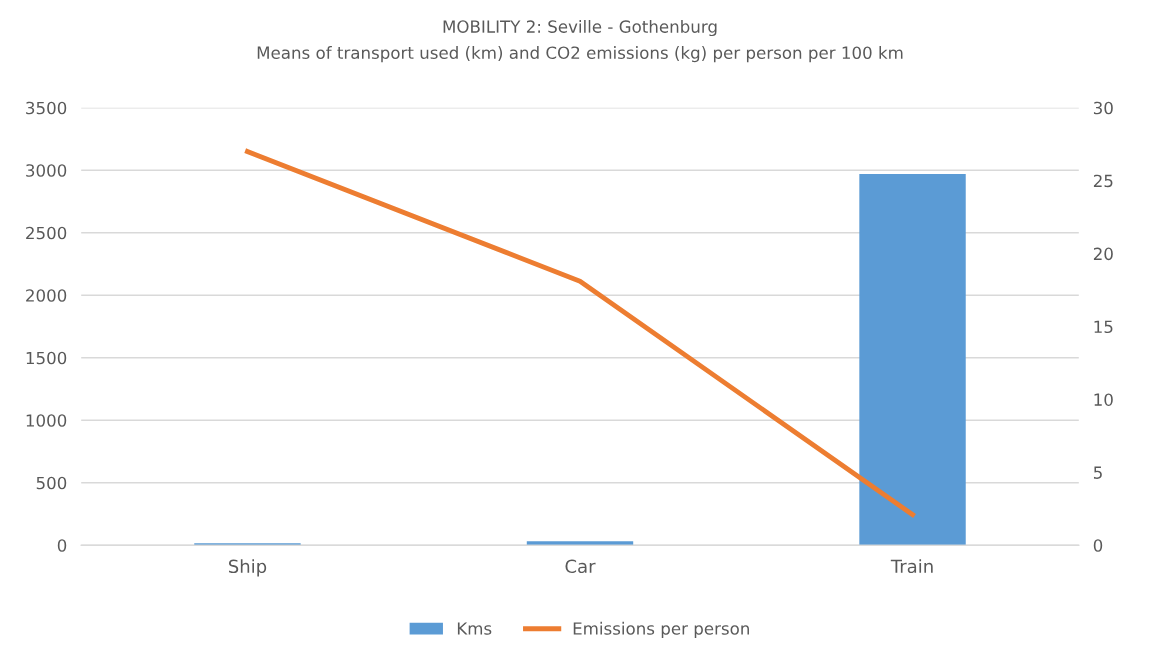 This screenshot has height=653, width=1160. Describe the element at coordinates (1103, 108) in the screenshot. I see `y2-tick-label: 30` at that location.